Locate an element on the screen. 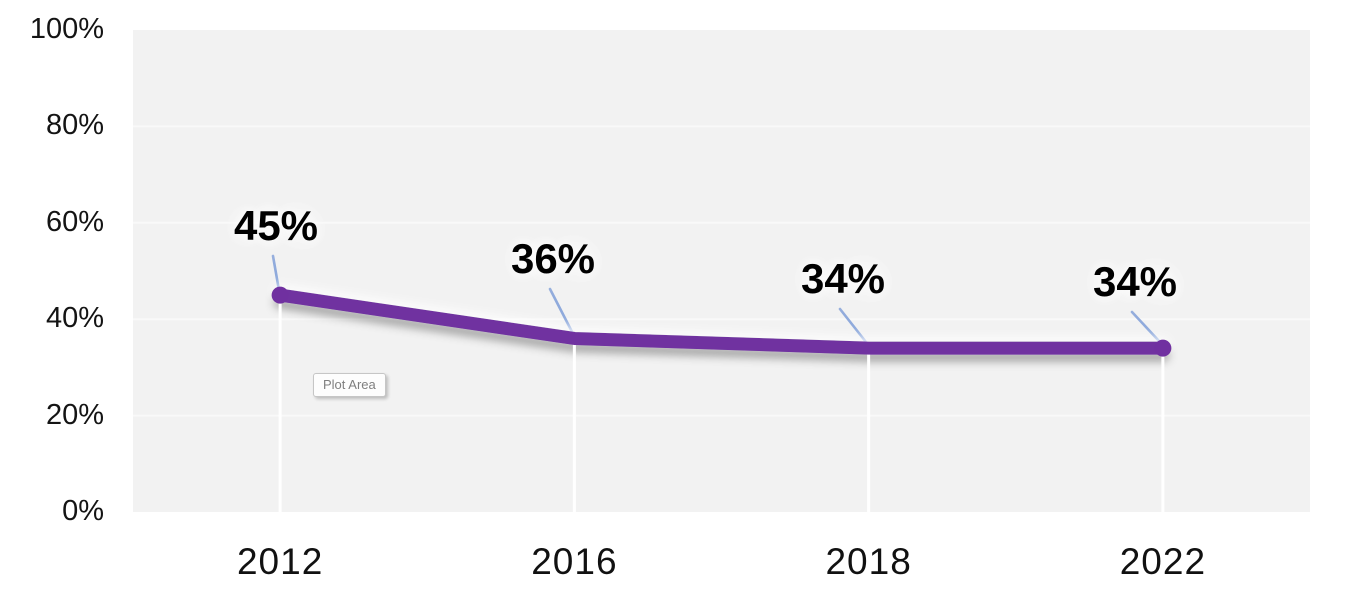  y-axis-tick-label: 20% is located at coordinates (74, 414).